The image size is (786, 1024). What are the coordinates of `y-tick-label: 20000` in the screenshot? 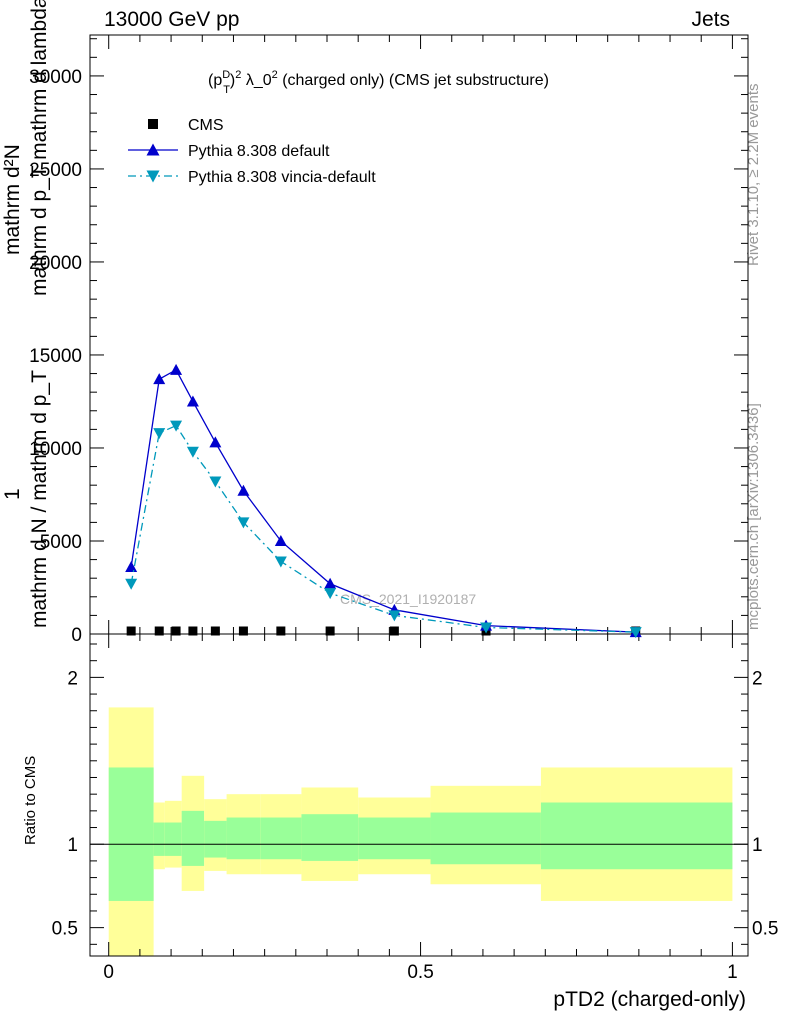 It's located at (55, 263).